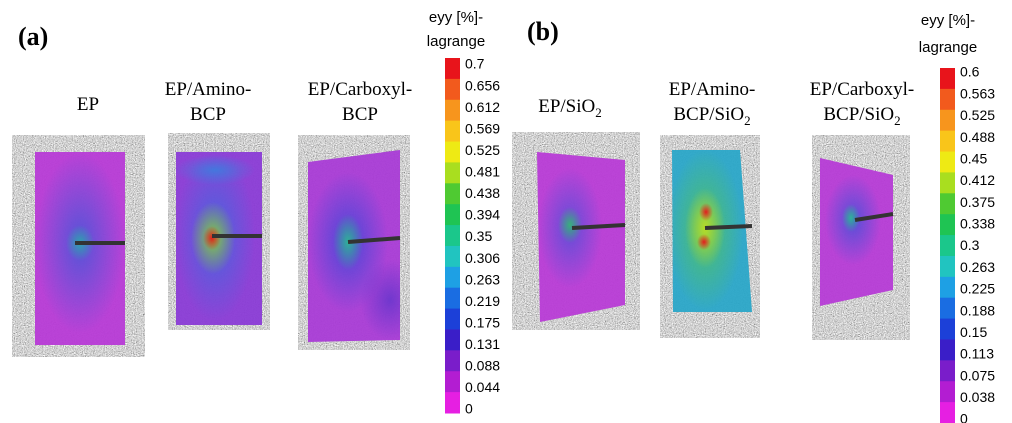 This screenshot has height=423, width=1012. I want to click on colorbar-tick-label: 0.15, so click(973, 332).